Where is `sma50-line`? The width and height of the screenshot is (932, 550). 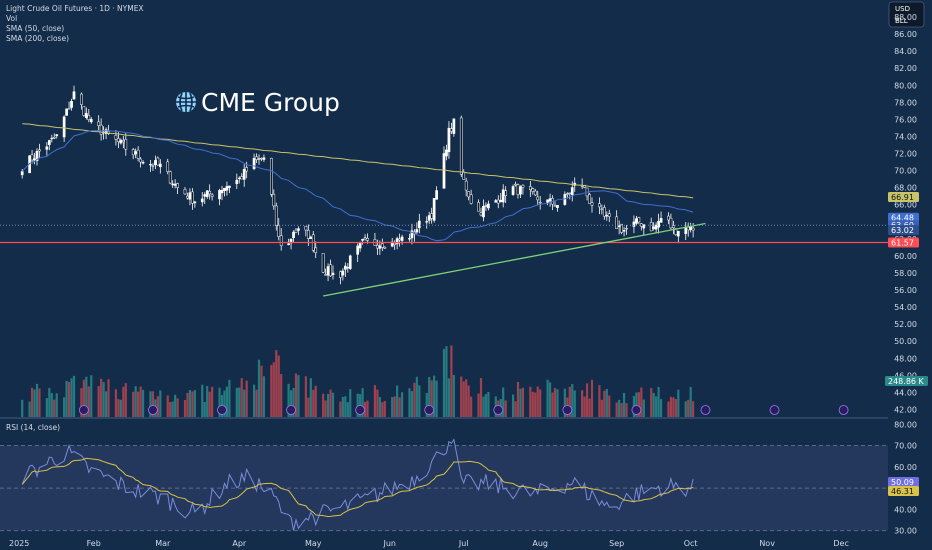 sma50-line is located at coordinates (357, 186).